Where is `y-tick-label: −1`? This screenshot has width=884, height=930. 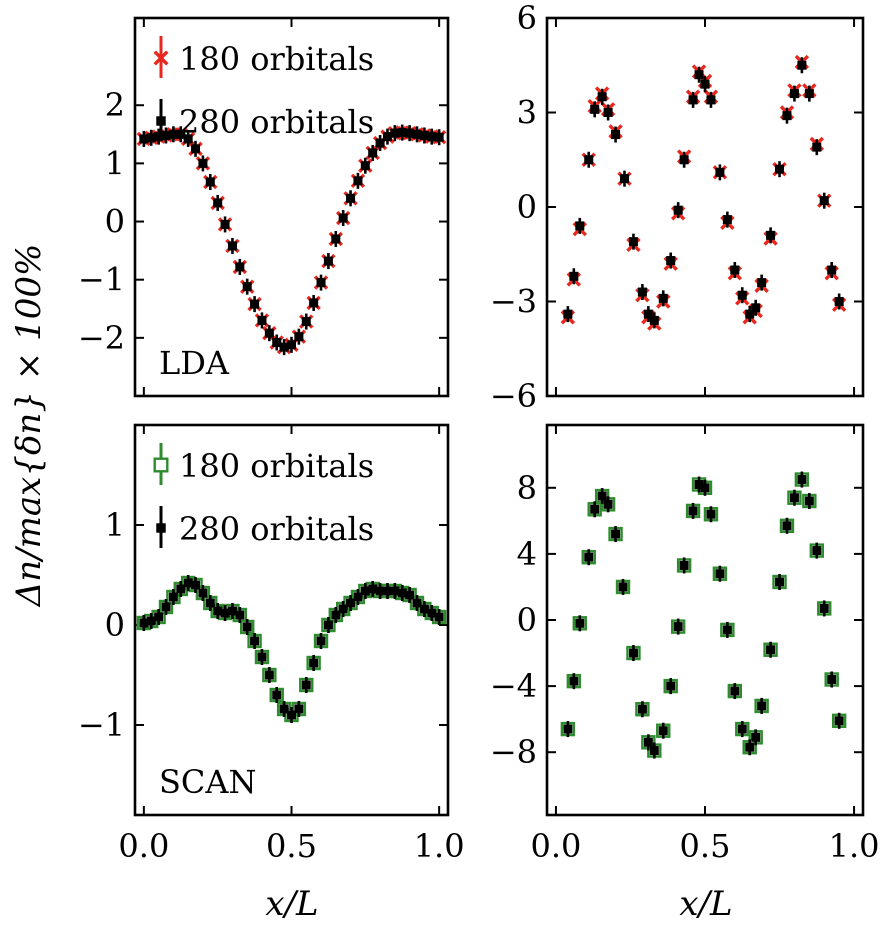
y-tick-label: −1 is located at coordinates (101, 280).